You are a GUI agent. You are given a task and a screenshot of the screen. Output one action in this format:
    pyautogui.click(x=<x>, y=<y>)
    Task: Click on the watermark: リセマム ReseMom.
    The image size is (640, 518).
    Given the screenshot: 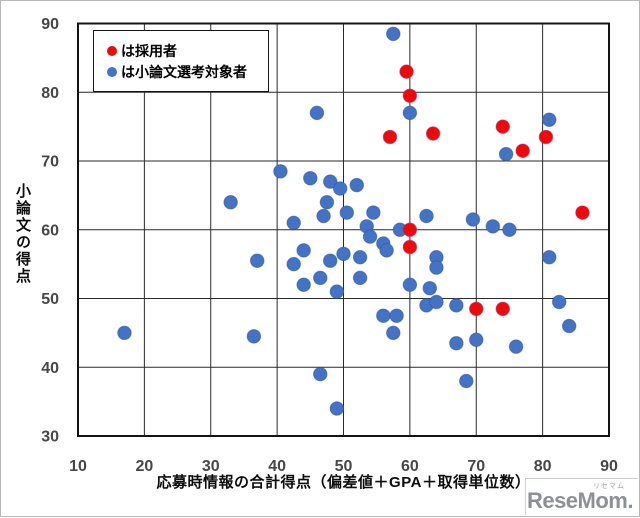 What is the action you would take?
    pyautogui.click(x=581, y=496)
    